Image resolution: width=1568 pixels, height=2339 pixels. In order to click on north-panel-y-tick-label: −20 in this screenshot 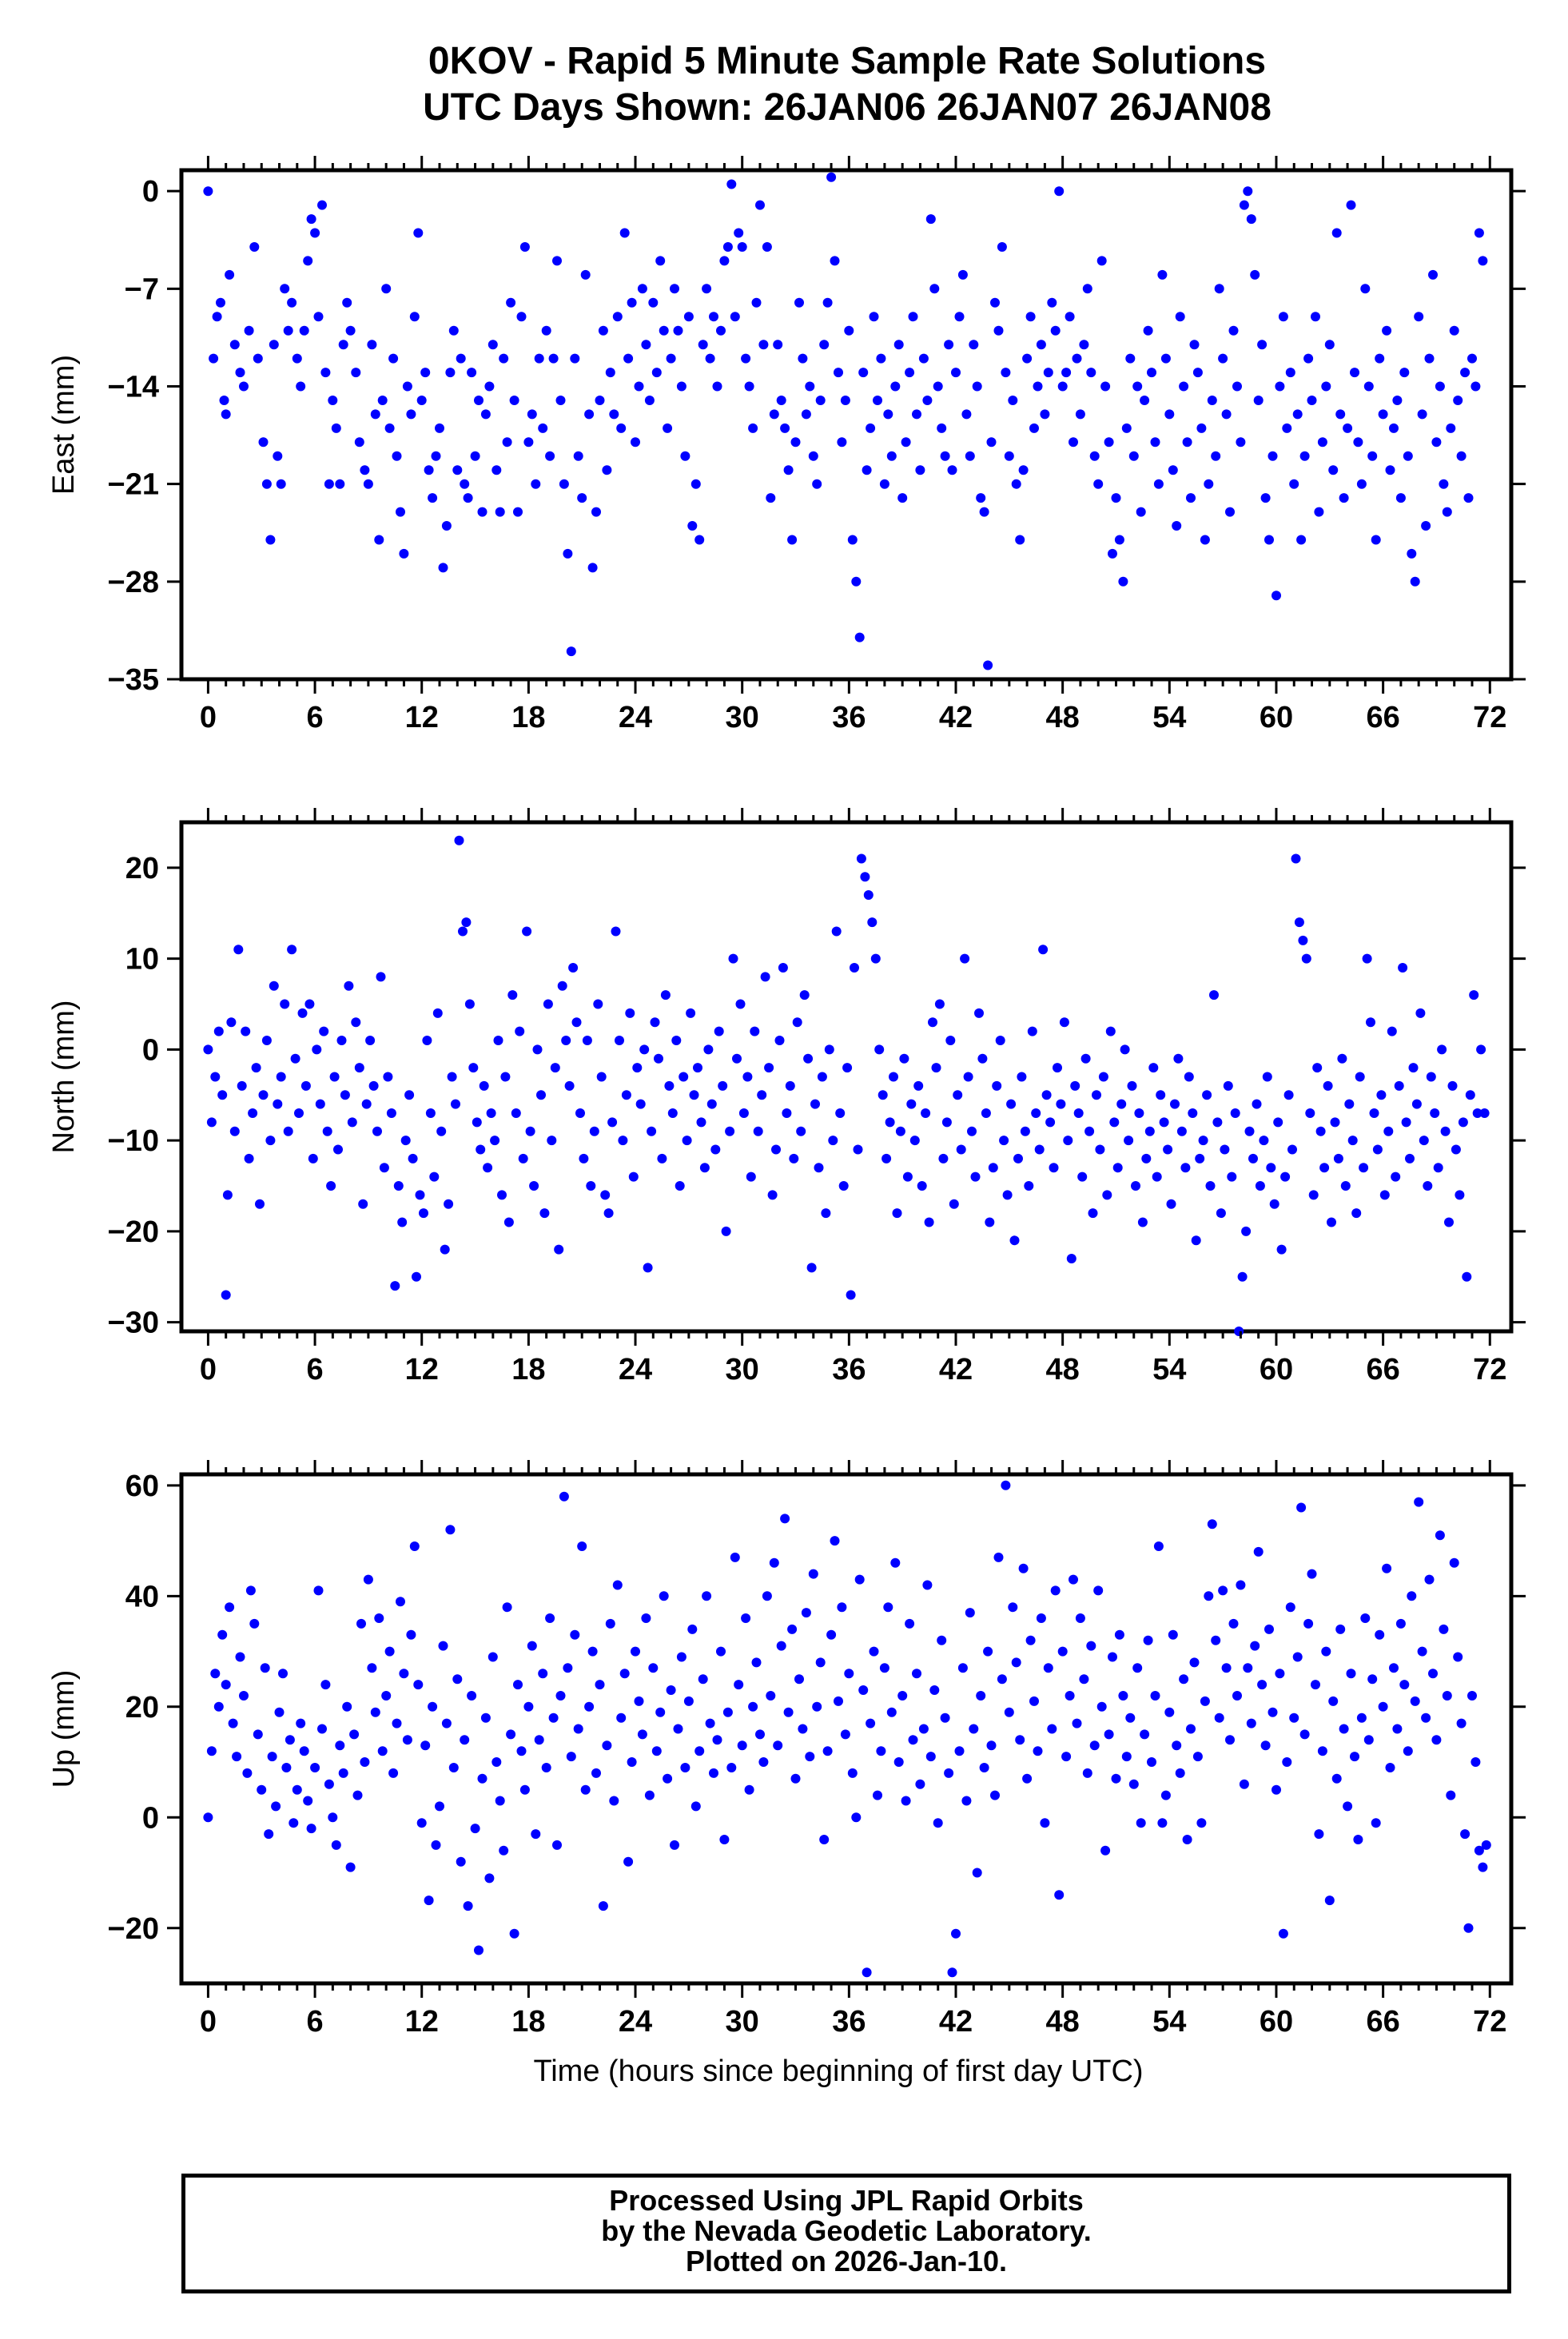, I will do `click(133, 1232)`.